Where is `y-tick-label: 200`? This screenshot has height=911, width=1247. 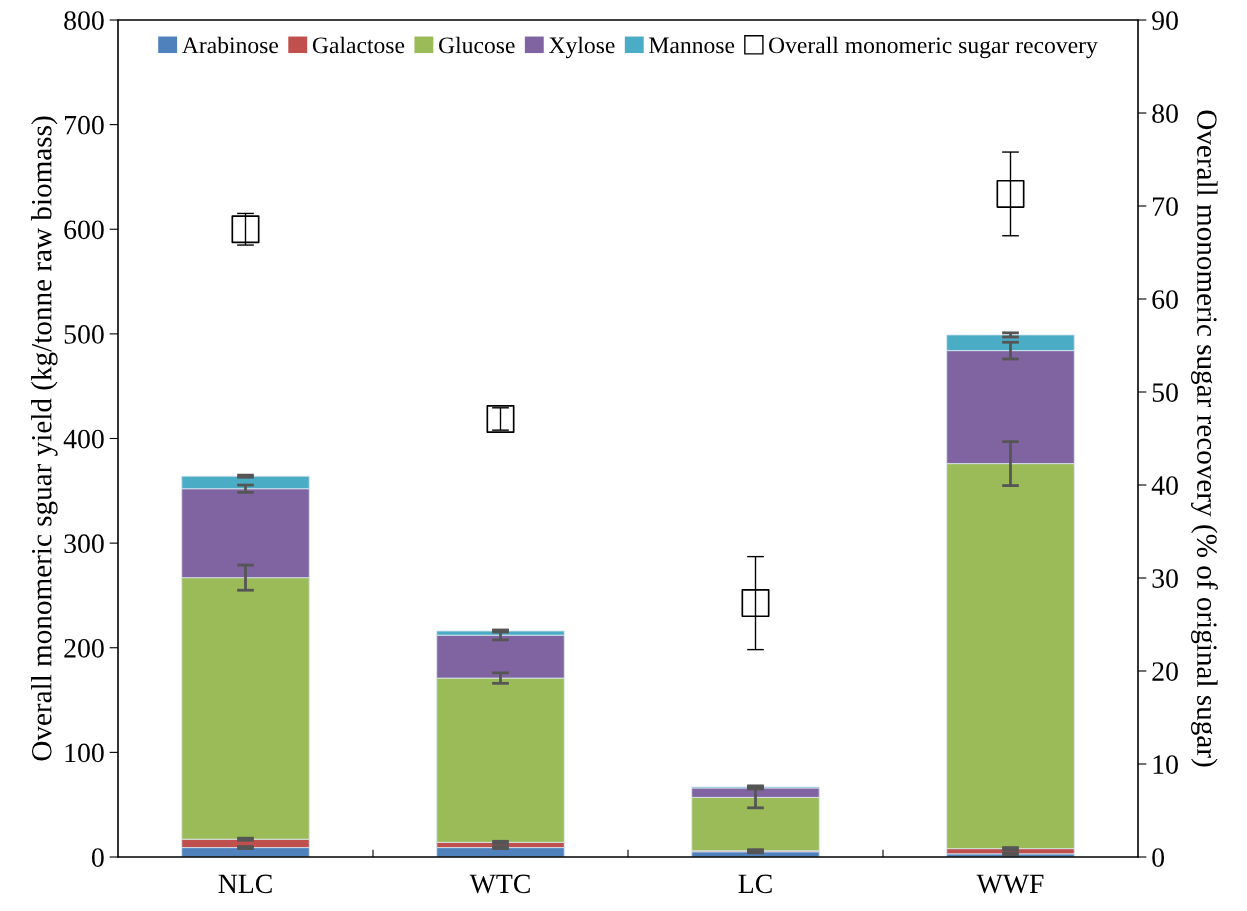
y-tick-label: 200 is located at coordinates (84, 648).